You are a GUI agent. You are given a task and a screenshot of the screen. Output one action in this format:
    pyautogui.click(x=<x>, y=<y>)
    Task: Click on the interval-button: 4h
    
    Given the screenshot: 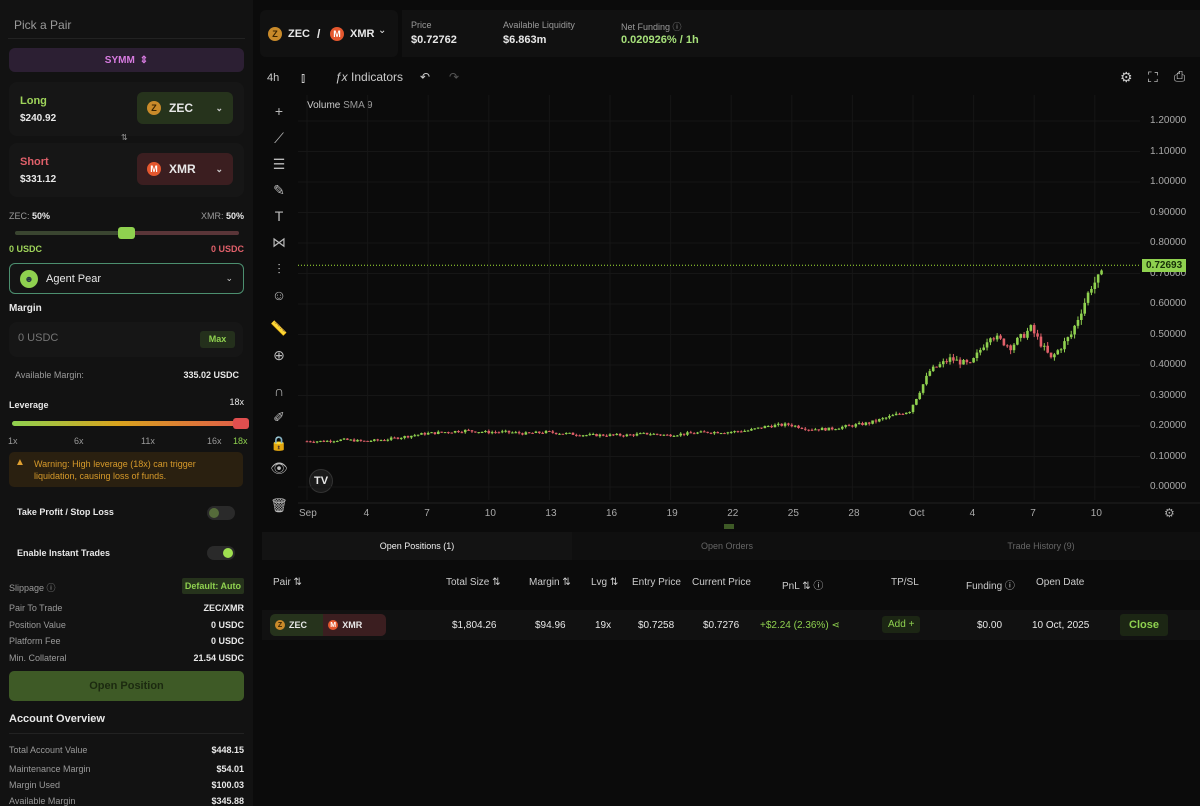 What is the action you would take?
    pyautogui.click(x=273, y=78)
    